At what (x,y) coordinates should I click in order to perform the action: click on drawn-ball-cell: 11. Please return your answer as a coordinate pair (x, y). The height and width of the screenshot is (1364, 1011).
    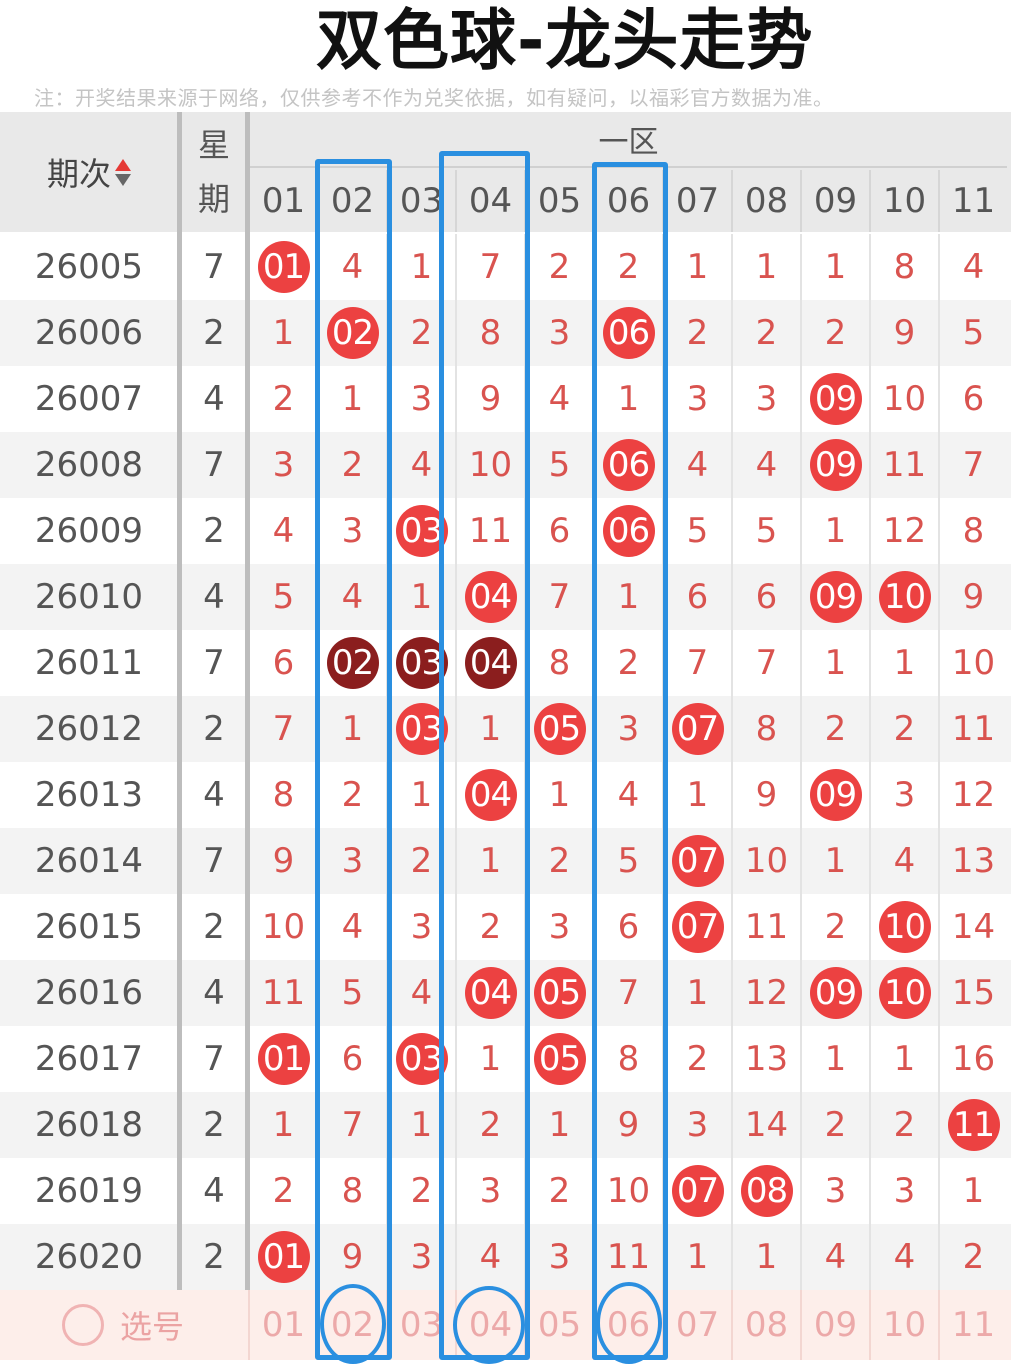
    Looking at the image, I should click on (972, 1125).